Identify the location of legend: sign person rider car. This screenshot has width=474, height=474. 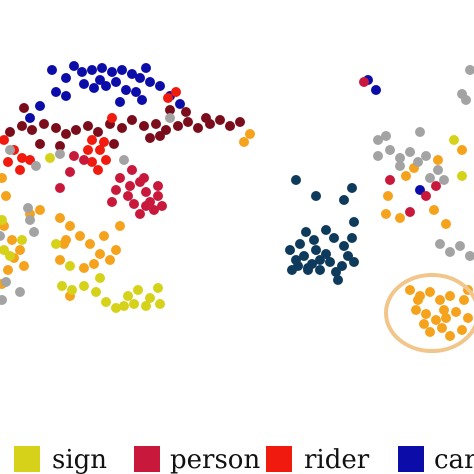
(244, 459).